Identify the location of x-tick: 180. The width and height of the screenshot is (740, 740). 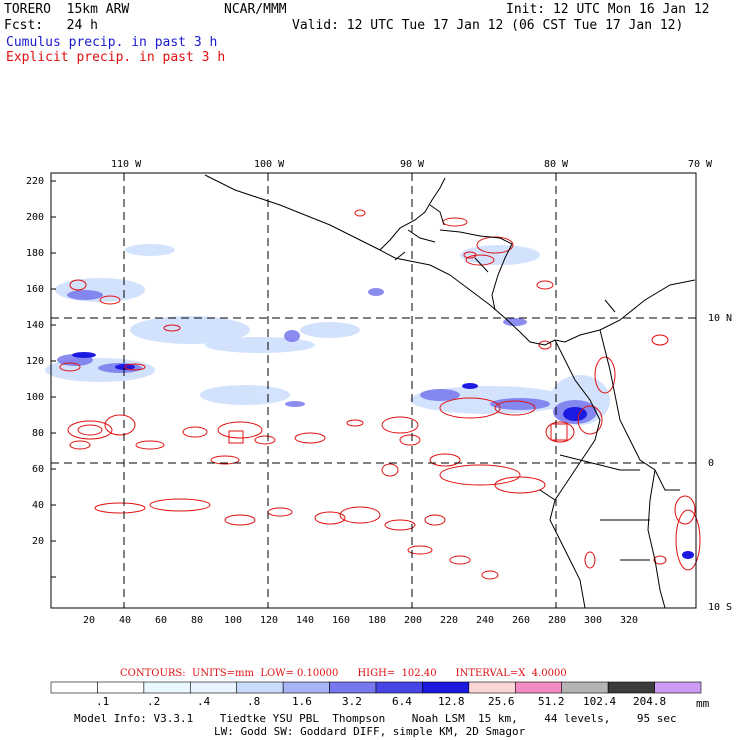
(377, 620).